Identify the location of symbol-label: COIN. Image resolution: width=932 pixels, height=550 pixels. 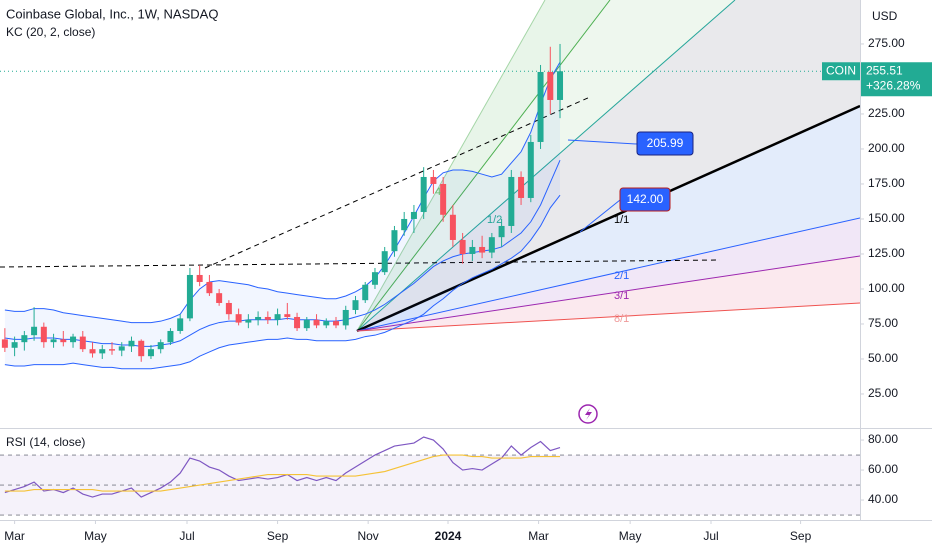
(841, 70).